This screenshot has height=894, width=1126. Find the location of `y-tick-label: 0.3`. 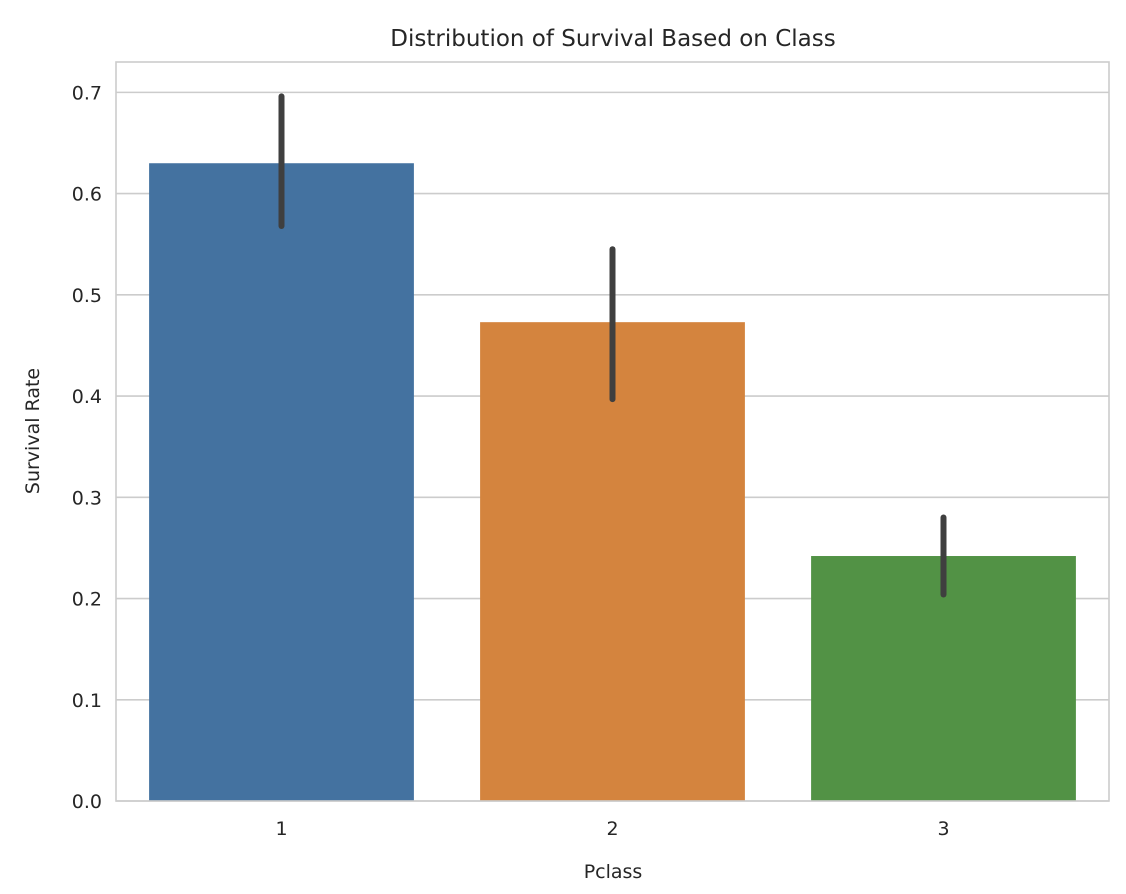

y-tick-label: 0.3 is located at coordinates (87, 498).